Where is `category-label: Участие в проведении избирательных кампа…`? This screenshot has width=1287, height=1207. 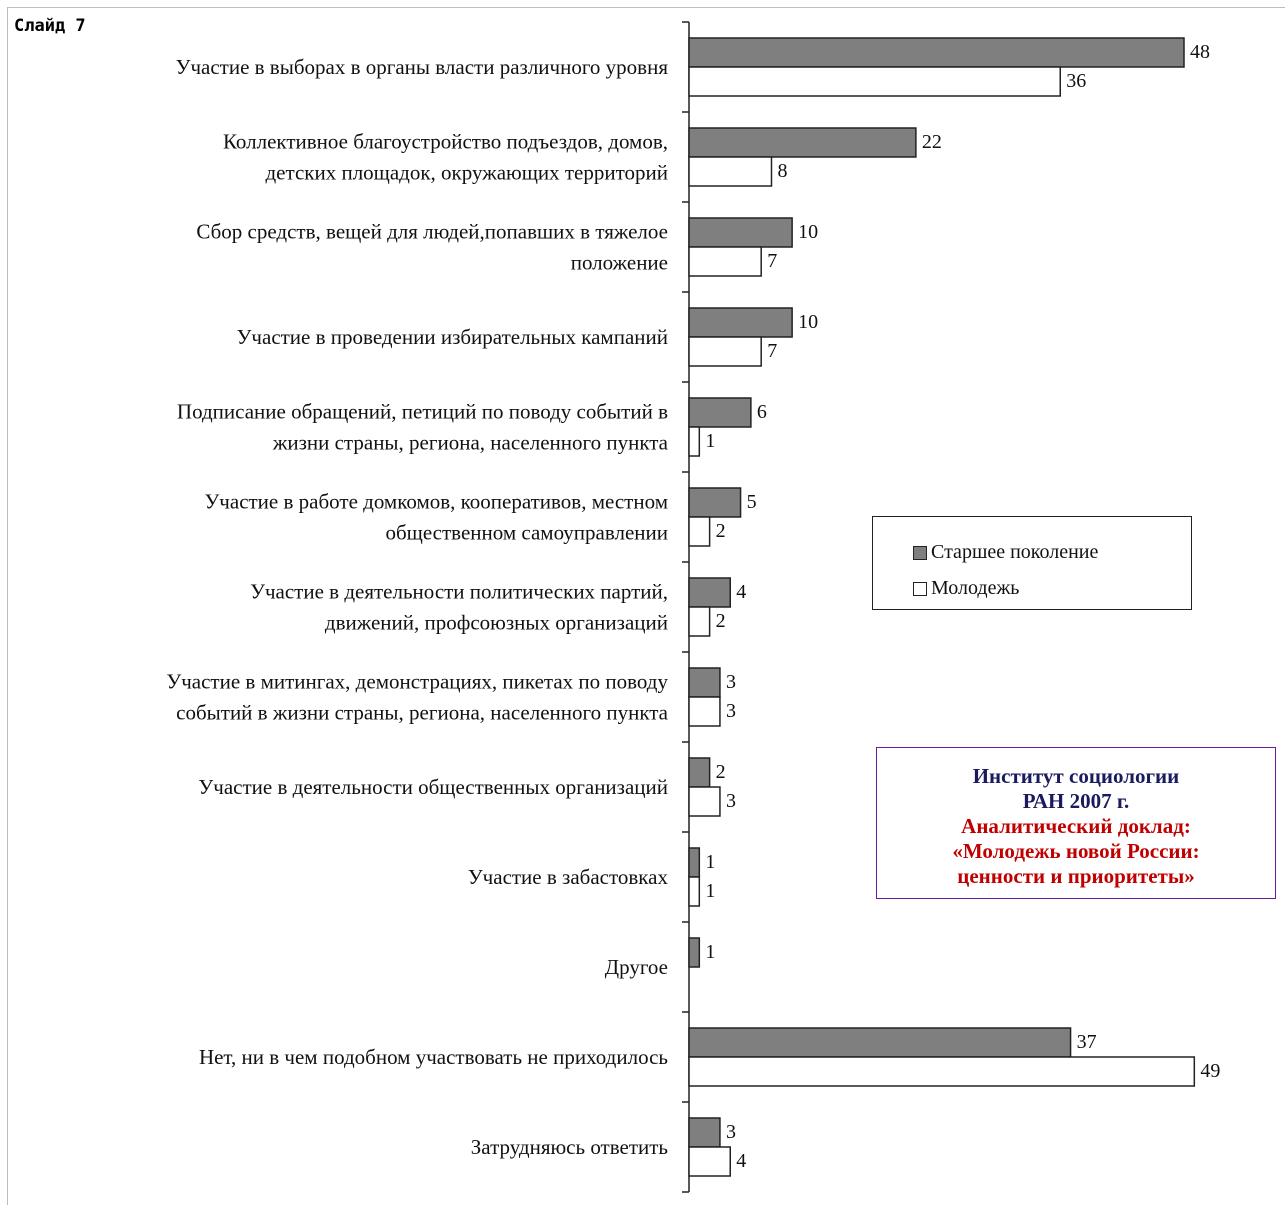 category-label: Участие в проведении избирательных кампа… is located at coordinates (452, 337).